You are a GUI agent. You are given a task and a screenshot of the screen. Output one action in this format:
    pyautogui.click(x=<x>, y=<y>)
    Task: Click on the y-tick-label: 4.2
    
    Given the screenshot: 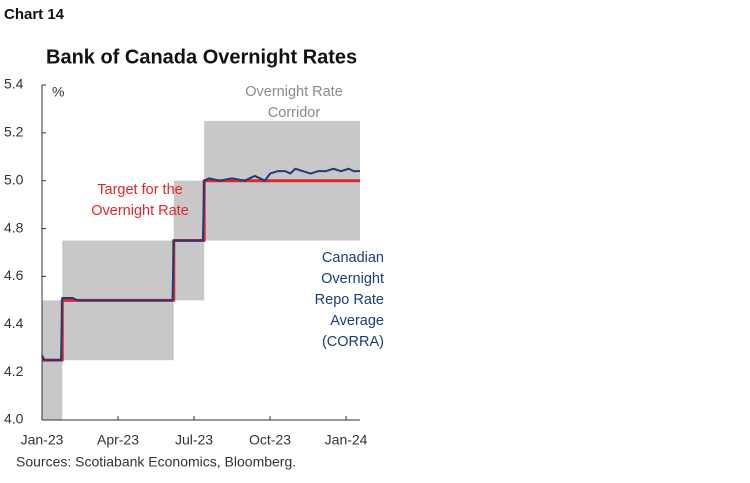 What is the action you would take?
    pyautogui.click(x=14, y=371)
    